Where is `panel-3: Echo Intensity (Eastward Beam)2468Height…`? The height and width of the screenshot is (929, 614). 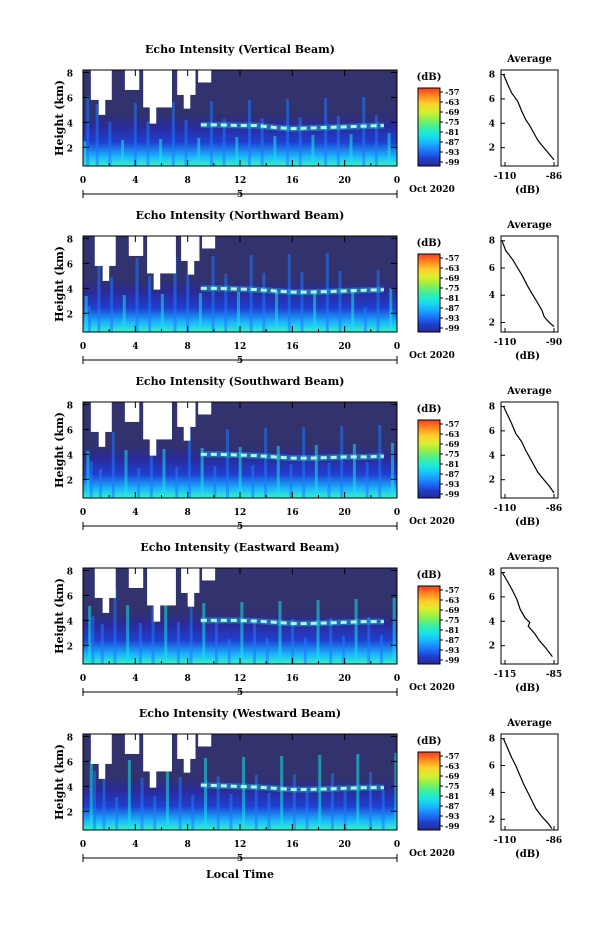 panel-3: Echo Intensity (Eastward Beam)2468Height… is located at coordinates (307, 619).